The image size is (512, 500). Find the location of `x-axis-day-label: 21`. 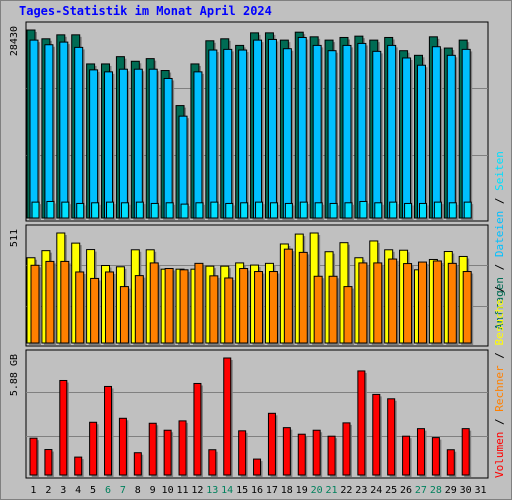

x-axis-day-label: 21 is located at coordinates (331, 490).